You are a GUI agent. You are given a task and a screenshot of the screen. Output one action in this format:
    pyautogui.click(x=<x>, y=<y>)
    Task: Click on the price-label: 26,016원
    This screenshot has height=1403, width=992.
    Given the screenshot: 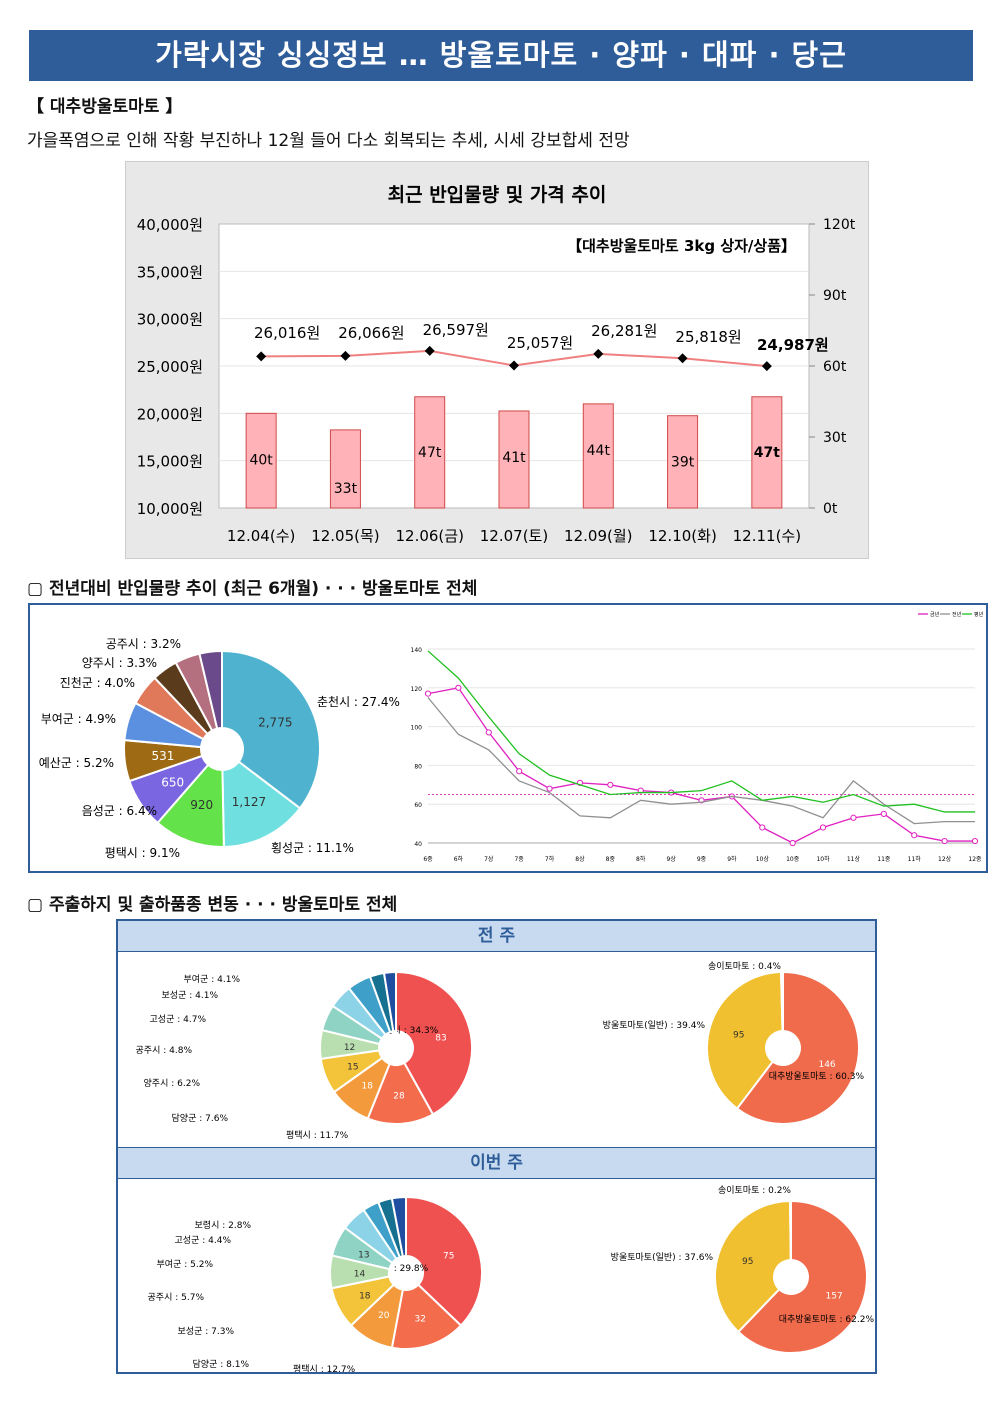 What is the action you would take?
    pyautogui.click(x=287, y=333)
    